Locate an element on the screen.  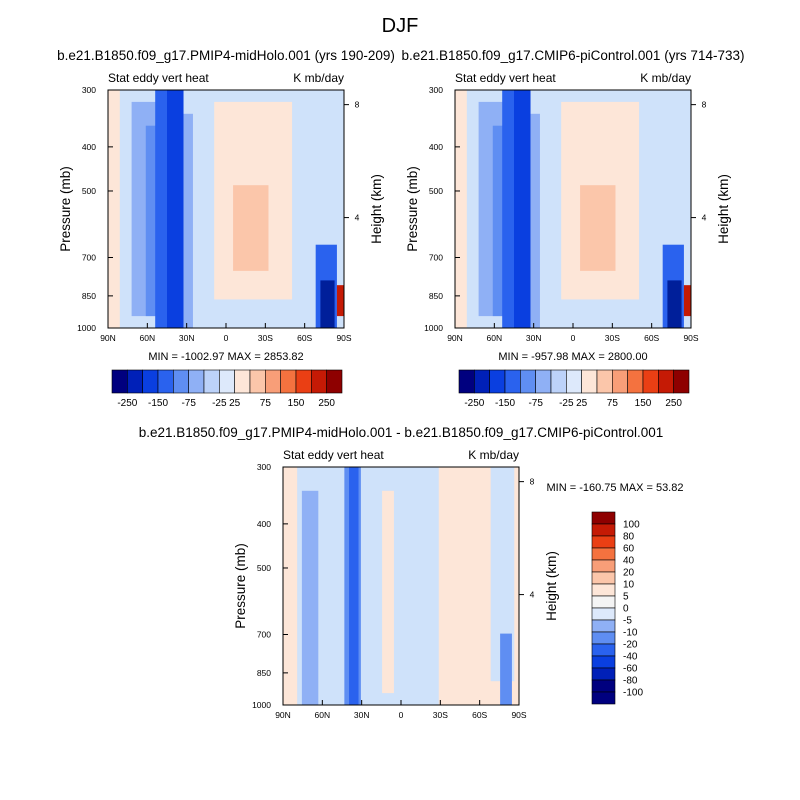
min-max-stats: MIN = -957.98 MAX = 2800.00 is located at coordinates (572, 357).